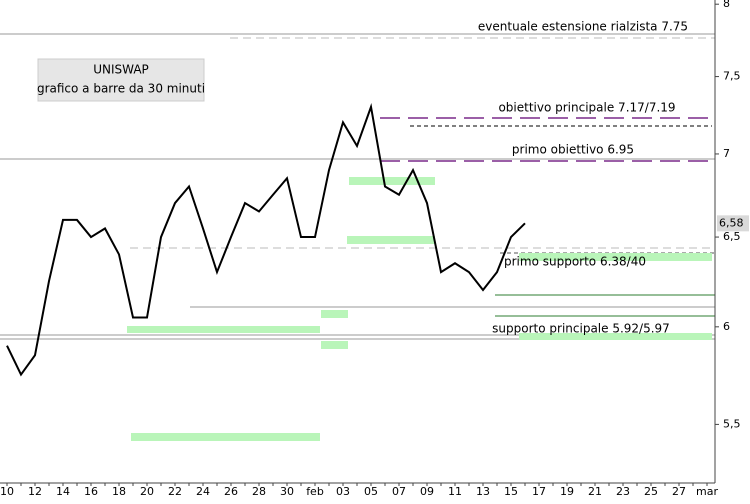 The width and height of the screenshot is (750, 504). Describe the element at coordinates (315, 491) in the screenshot. I see `x-tick-label: feb` at that location.